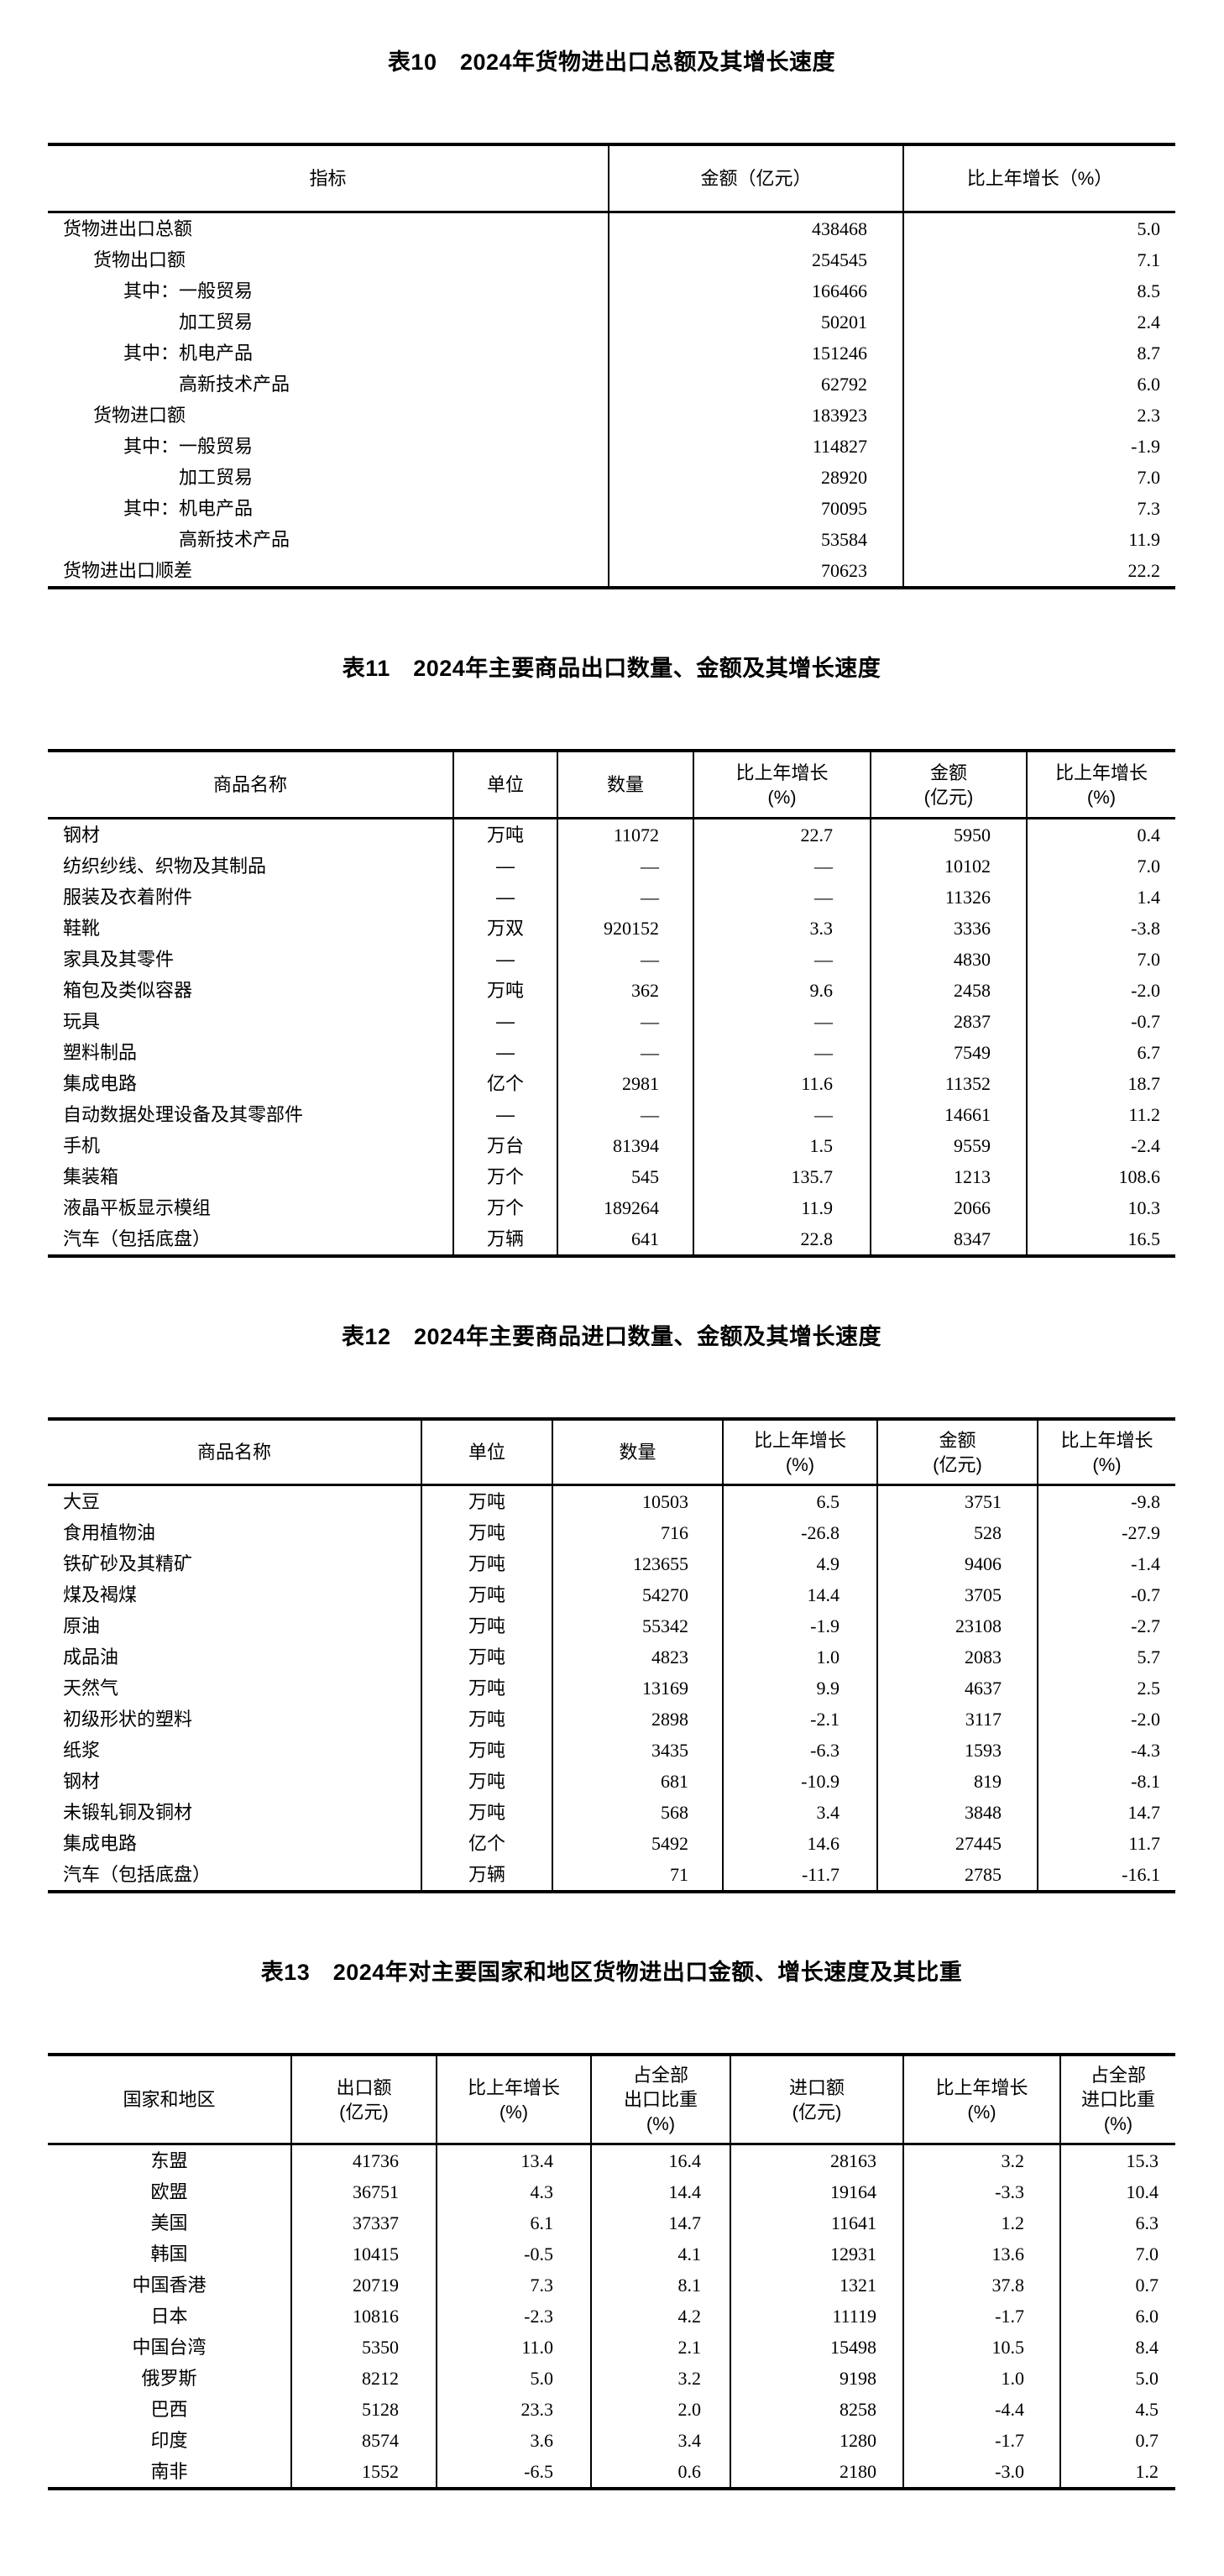  Describe the element at coordinates (363, 2409) in the screenshot. I see `table-cell: 5128` at that location.